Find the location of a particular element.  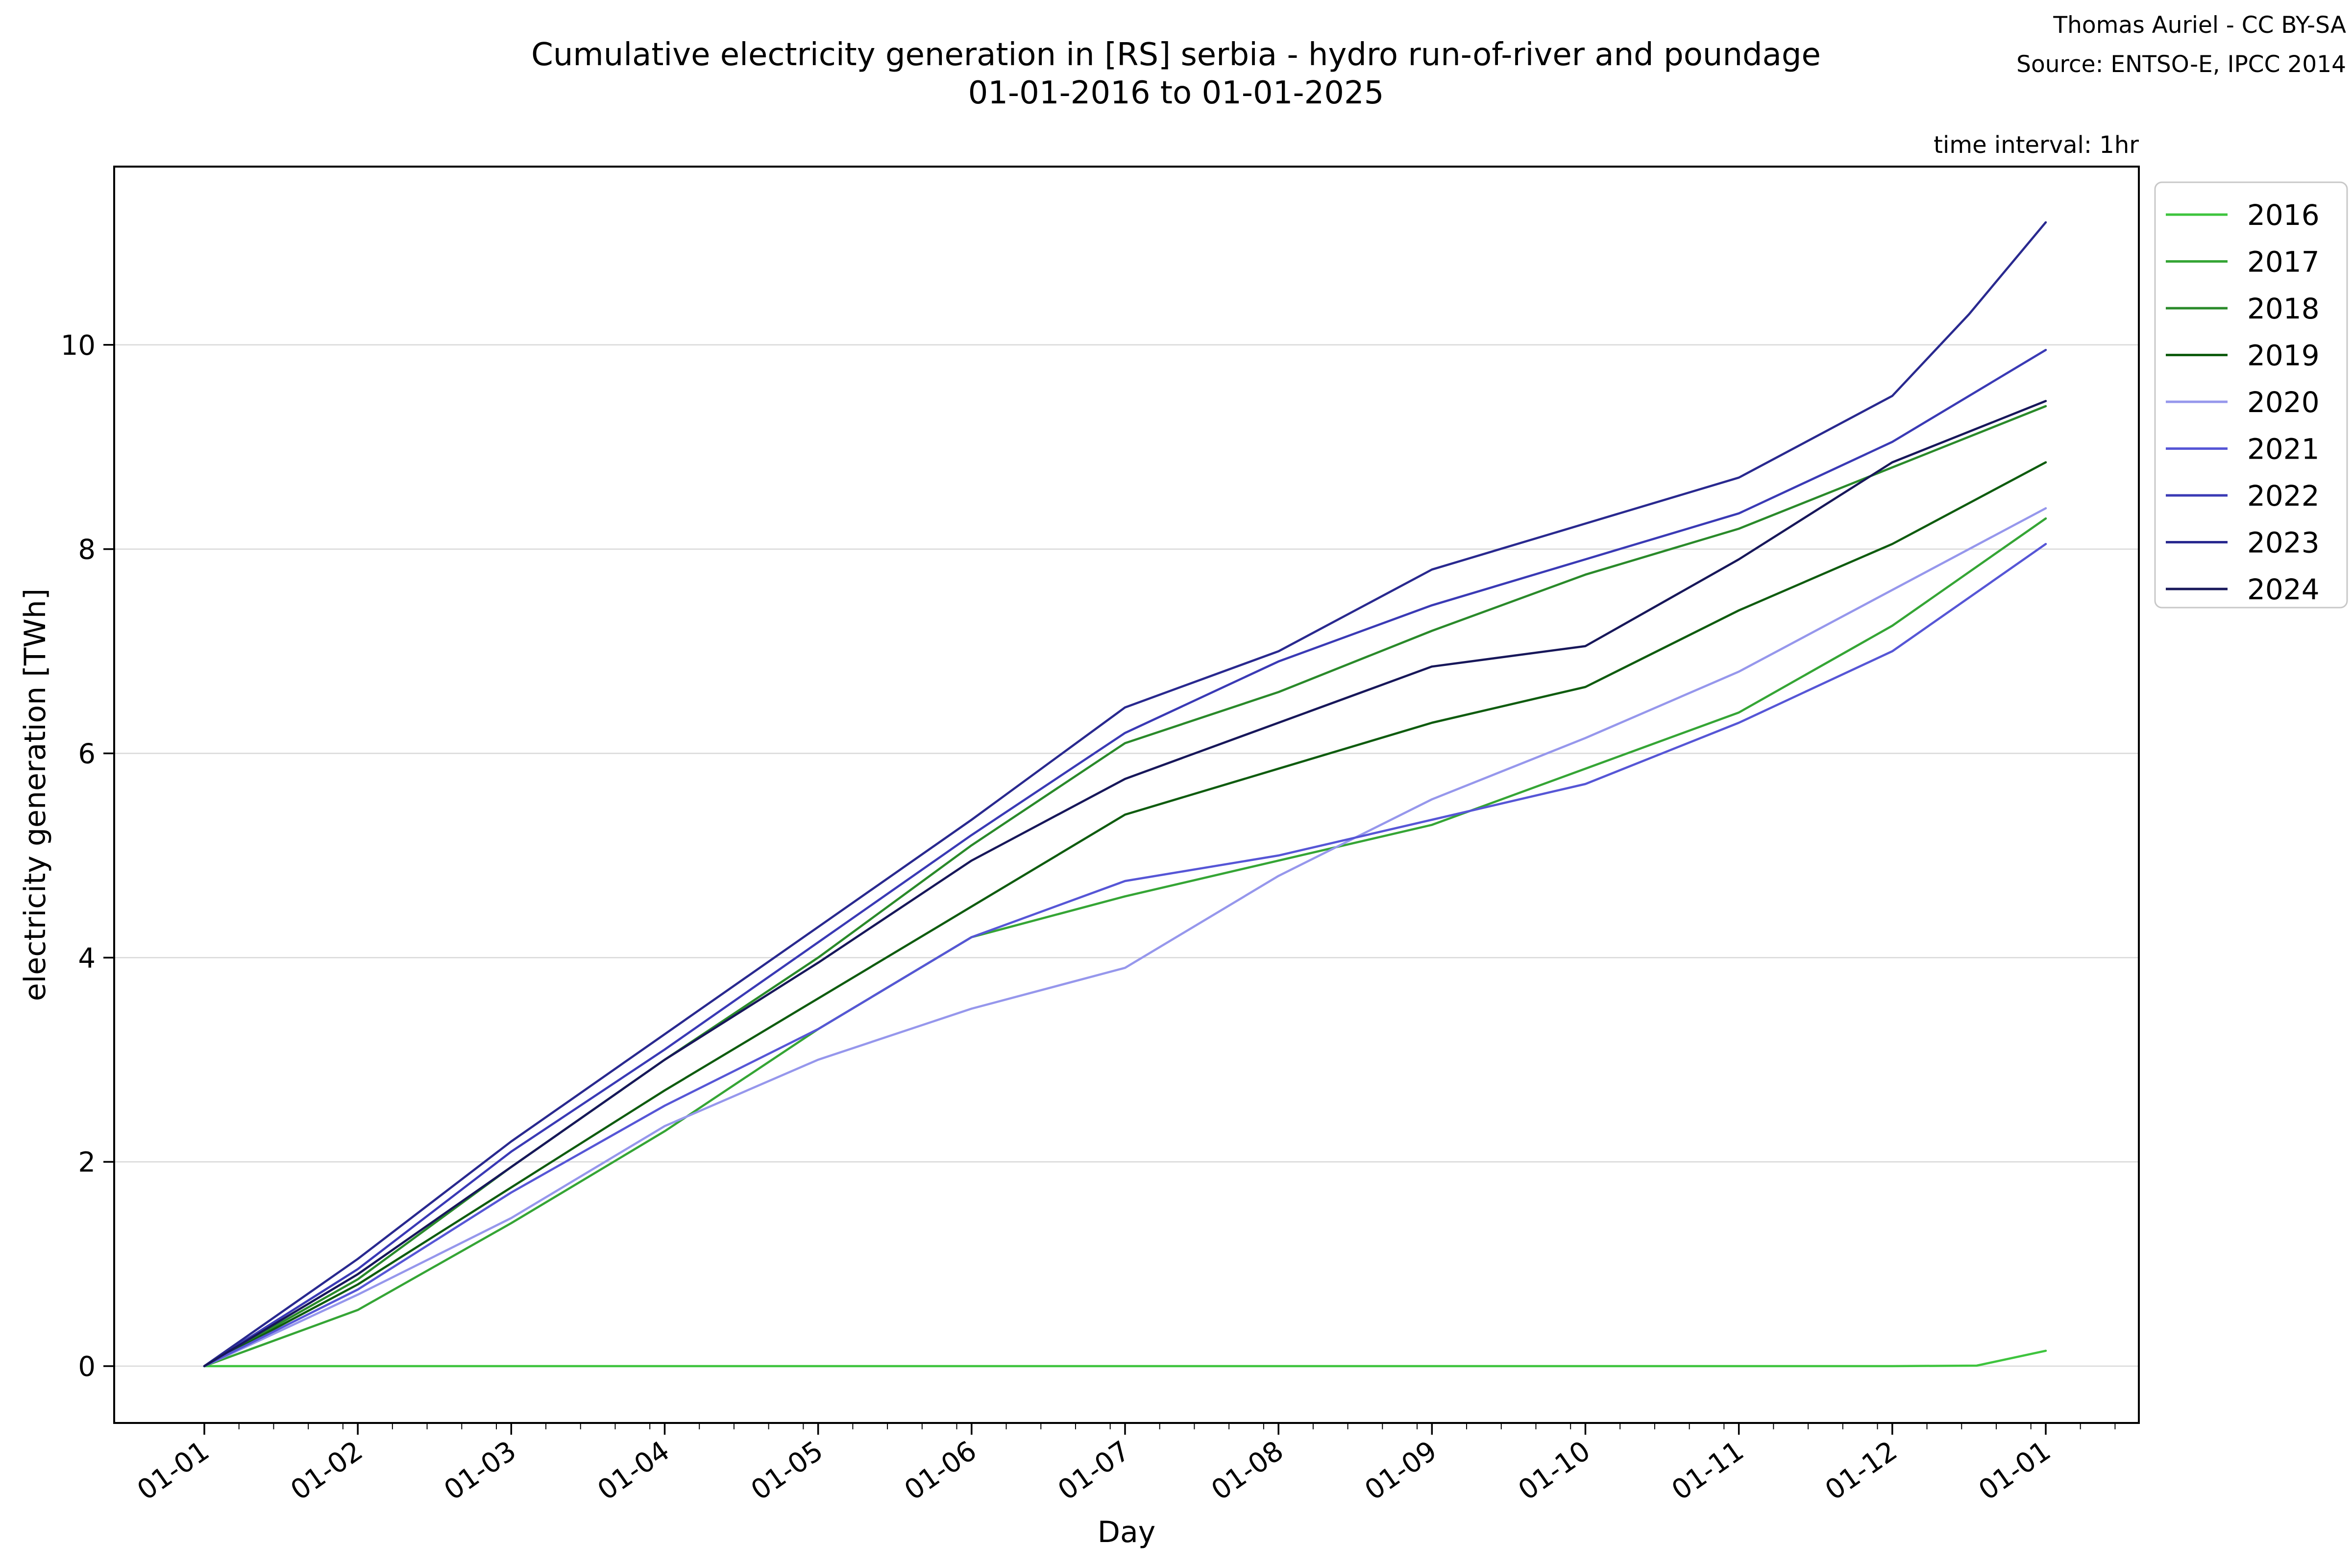

y-tick-label: 6 is located at coordinates (87, 754).